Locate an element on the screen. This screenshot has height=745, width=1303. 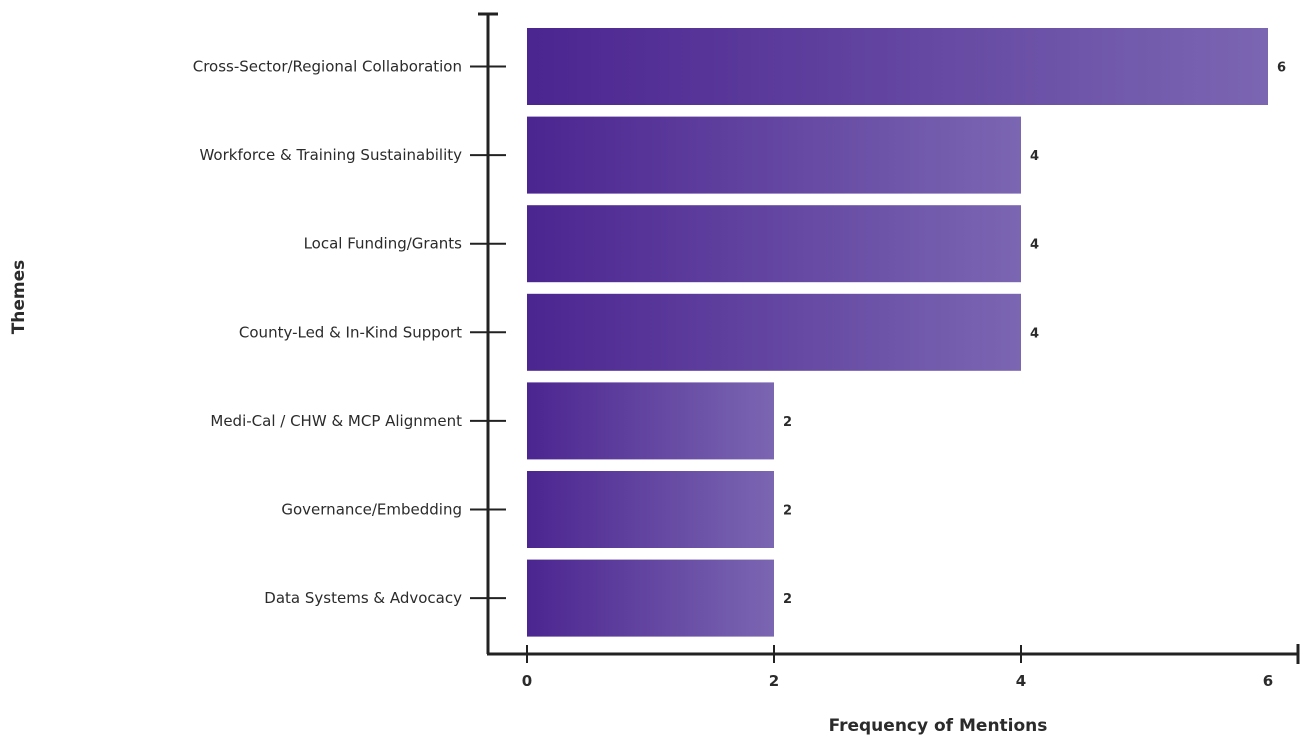
category-label: County-Led & In-Kind Support is located at coordinates (350, 332).